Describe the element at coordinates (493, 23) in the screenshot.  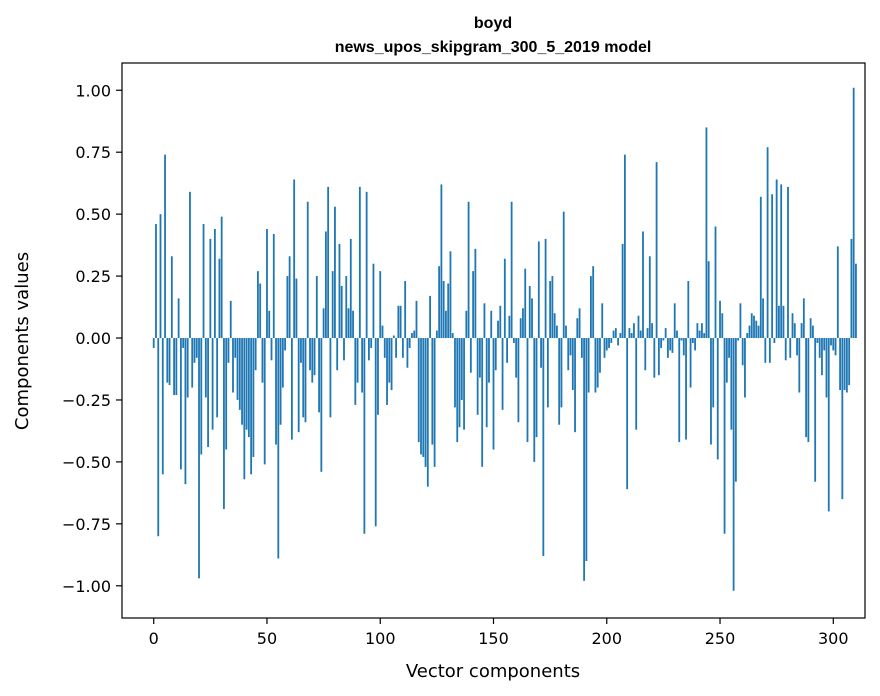
I see `chart-title: boyd` at that location.